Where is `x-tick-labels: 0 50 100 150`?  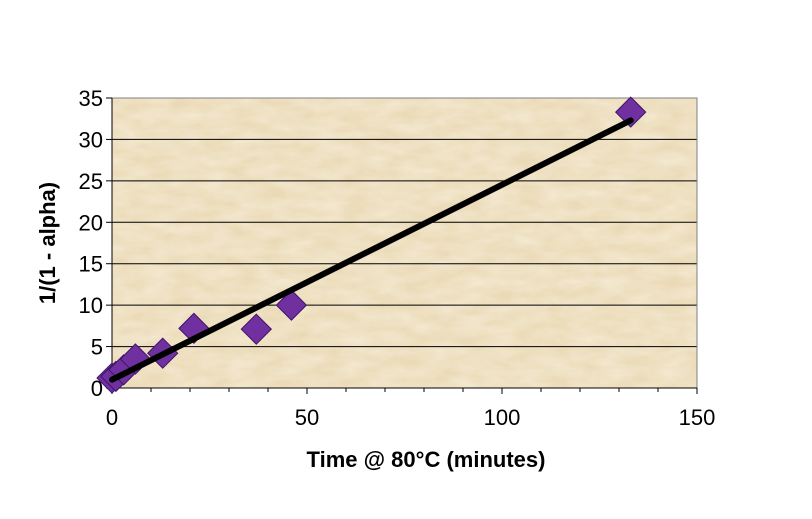
x-tick-labels: 0 50 100 150 is located at coordinates (410, 417).